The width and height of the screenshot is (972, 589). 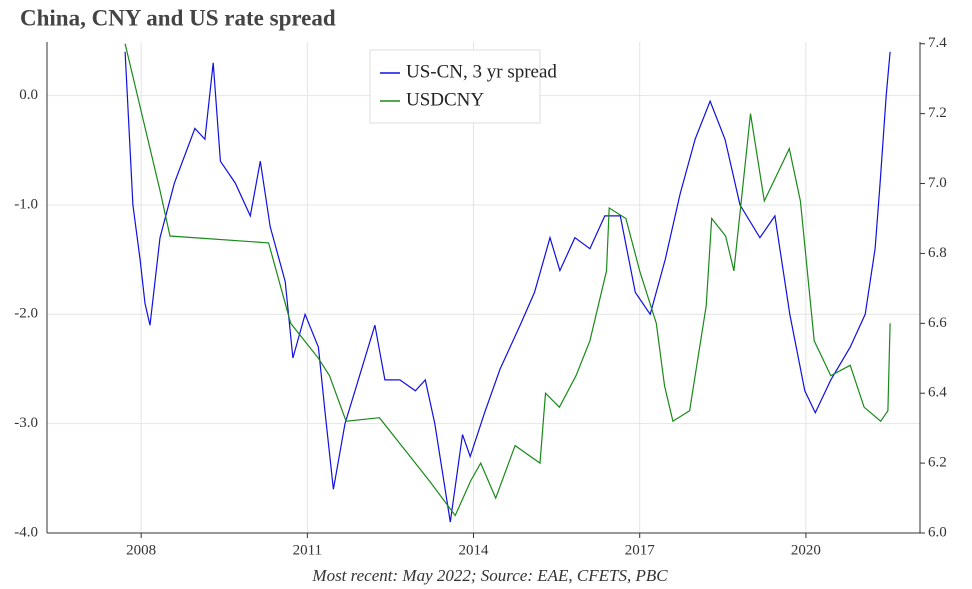 I want to click on x-tick-label: 2020, so click(x=806, y=550).